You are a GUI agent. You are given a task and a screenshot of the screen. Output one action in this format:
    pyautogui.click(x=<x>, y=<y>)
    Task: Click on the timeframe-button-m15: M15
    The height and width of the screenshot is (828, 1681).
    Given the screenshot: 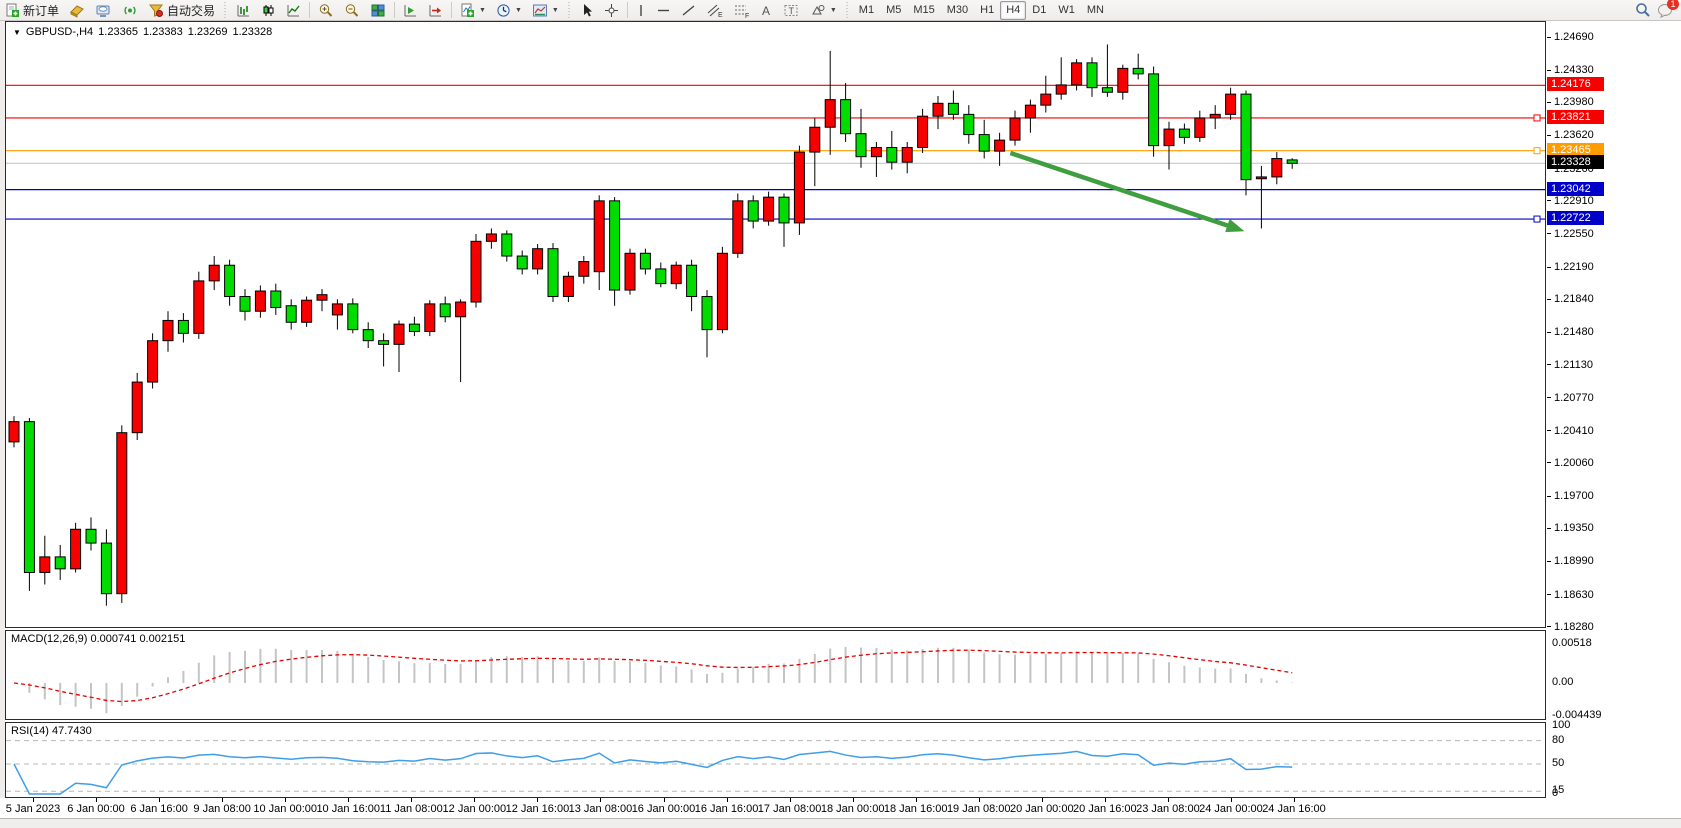 What is the action you would take?
    pyautogui.click(x=924, y=10)
    